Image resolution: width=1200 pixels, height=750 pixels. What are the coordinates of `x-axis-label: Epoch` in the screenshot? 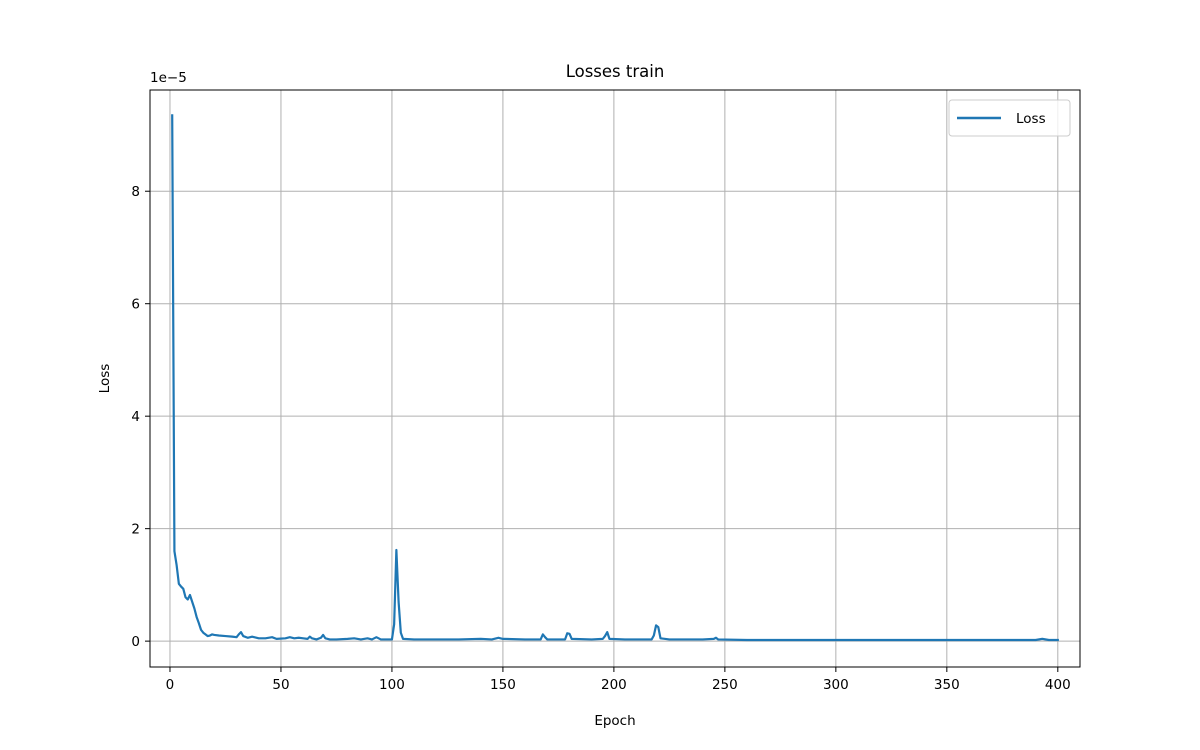 It's located at (614, 721).